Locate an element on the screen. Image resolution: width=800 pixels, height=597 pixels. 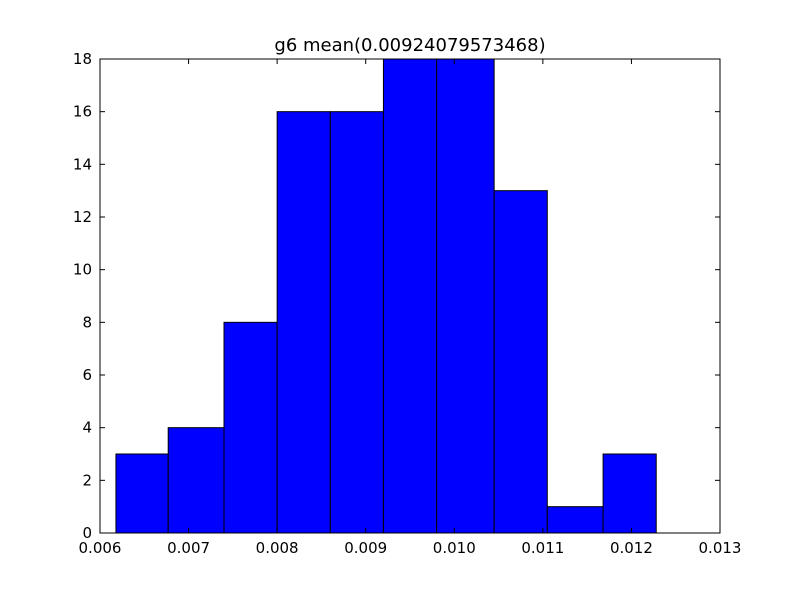
x-tick-label: 0.007 is located at coordinates (188, 548).